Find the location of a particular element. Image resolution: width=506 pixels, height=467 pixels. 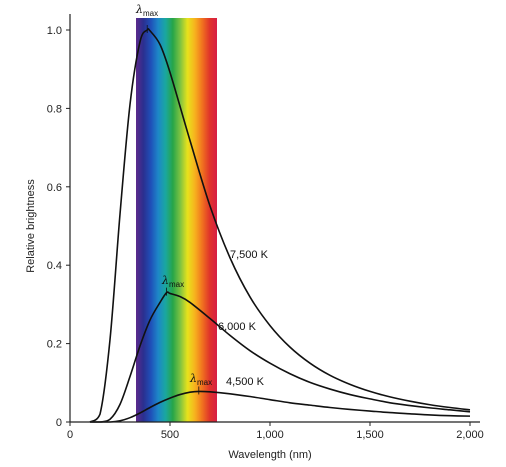

series-label: 7,500 K is located at coordinates (249, 255).